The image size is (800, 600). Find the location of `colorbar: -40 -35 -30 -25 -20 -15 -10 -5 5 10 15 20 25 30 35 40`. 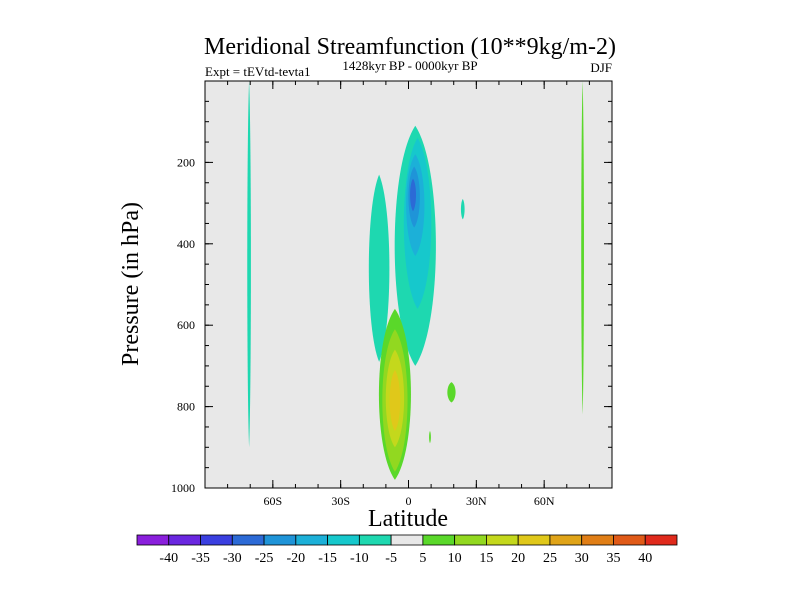

colorbar: -40 -35 -30 -25 -20 -15 -10 -5 5 10 15 20 25 30 35 40 is located at coordinates (407, 550).